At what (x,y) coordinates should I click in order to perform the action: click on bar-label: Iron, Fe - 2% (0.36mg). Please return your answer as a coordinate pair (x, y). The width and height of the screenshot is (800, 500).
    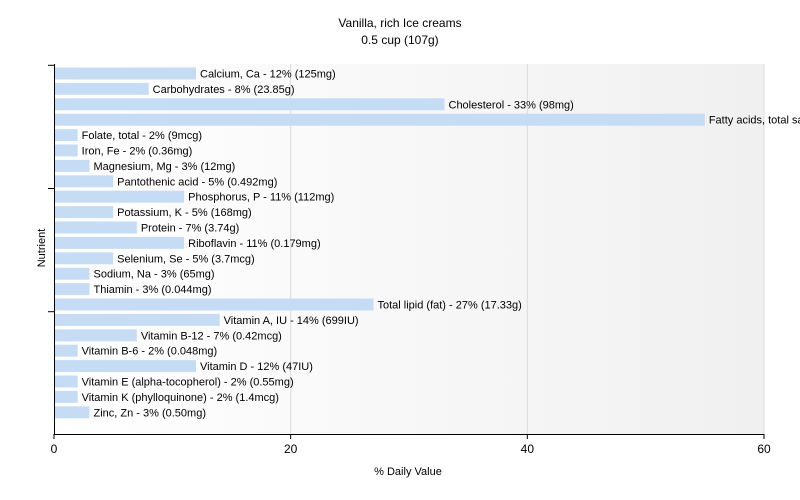
    Looking at the image, I should click on (137, 152).